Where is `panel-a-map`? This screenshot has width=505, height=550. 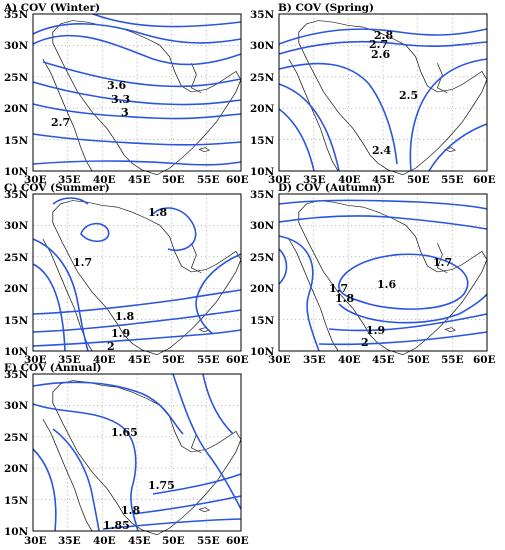 panel-a-map is located at coordinates (137, 94).